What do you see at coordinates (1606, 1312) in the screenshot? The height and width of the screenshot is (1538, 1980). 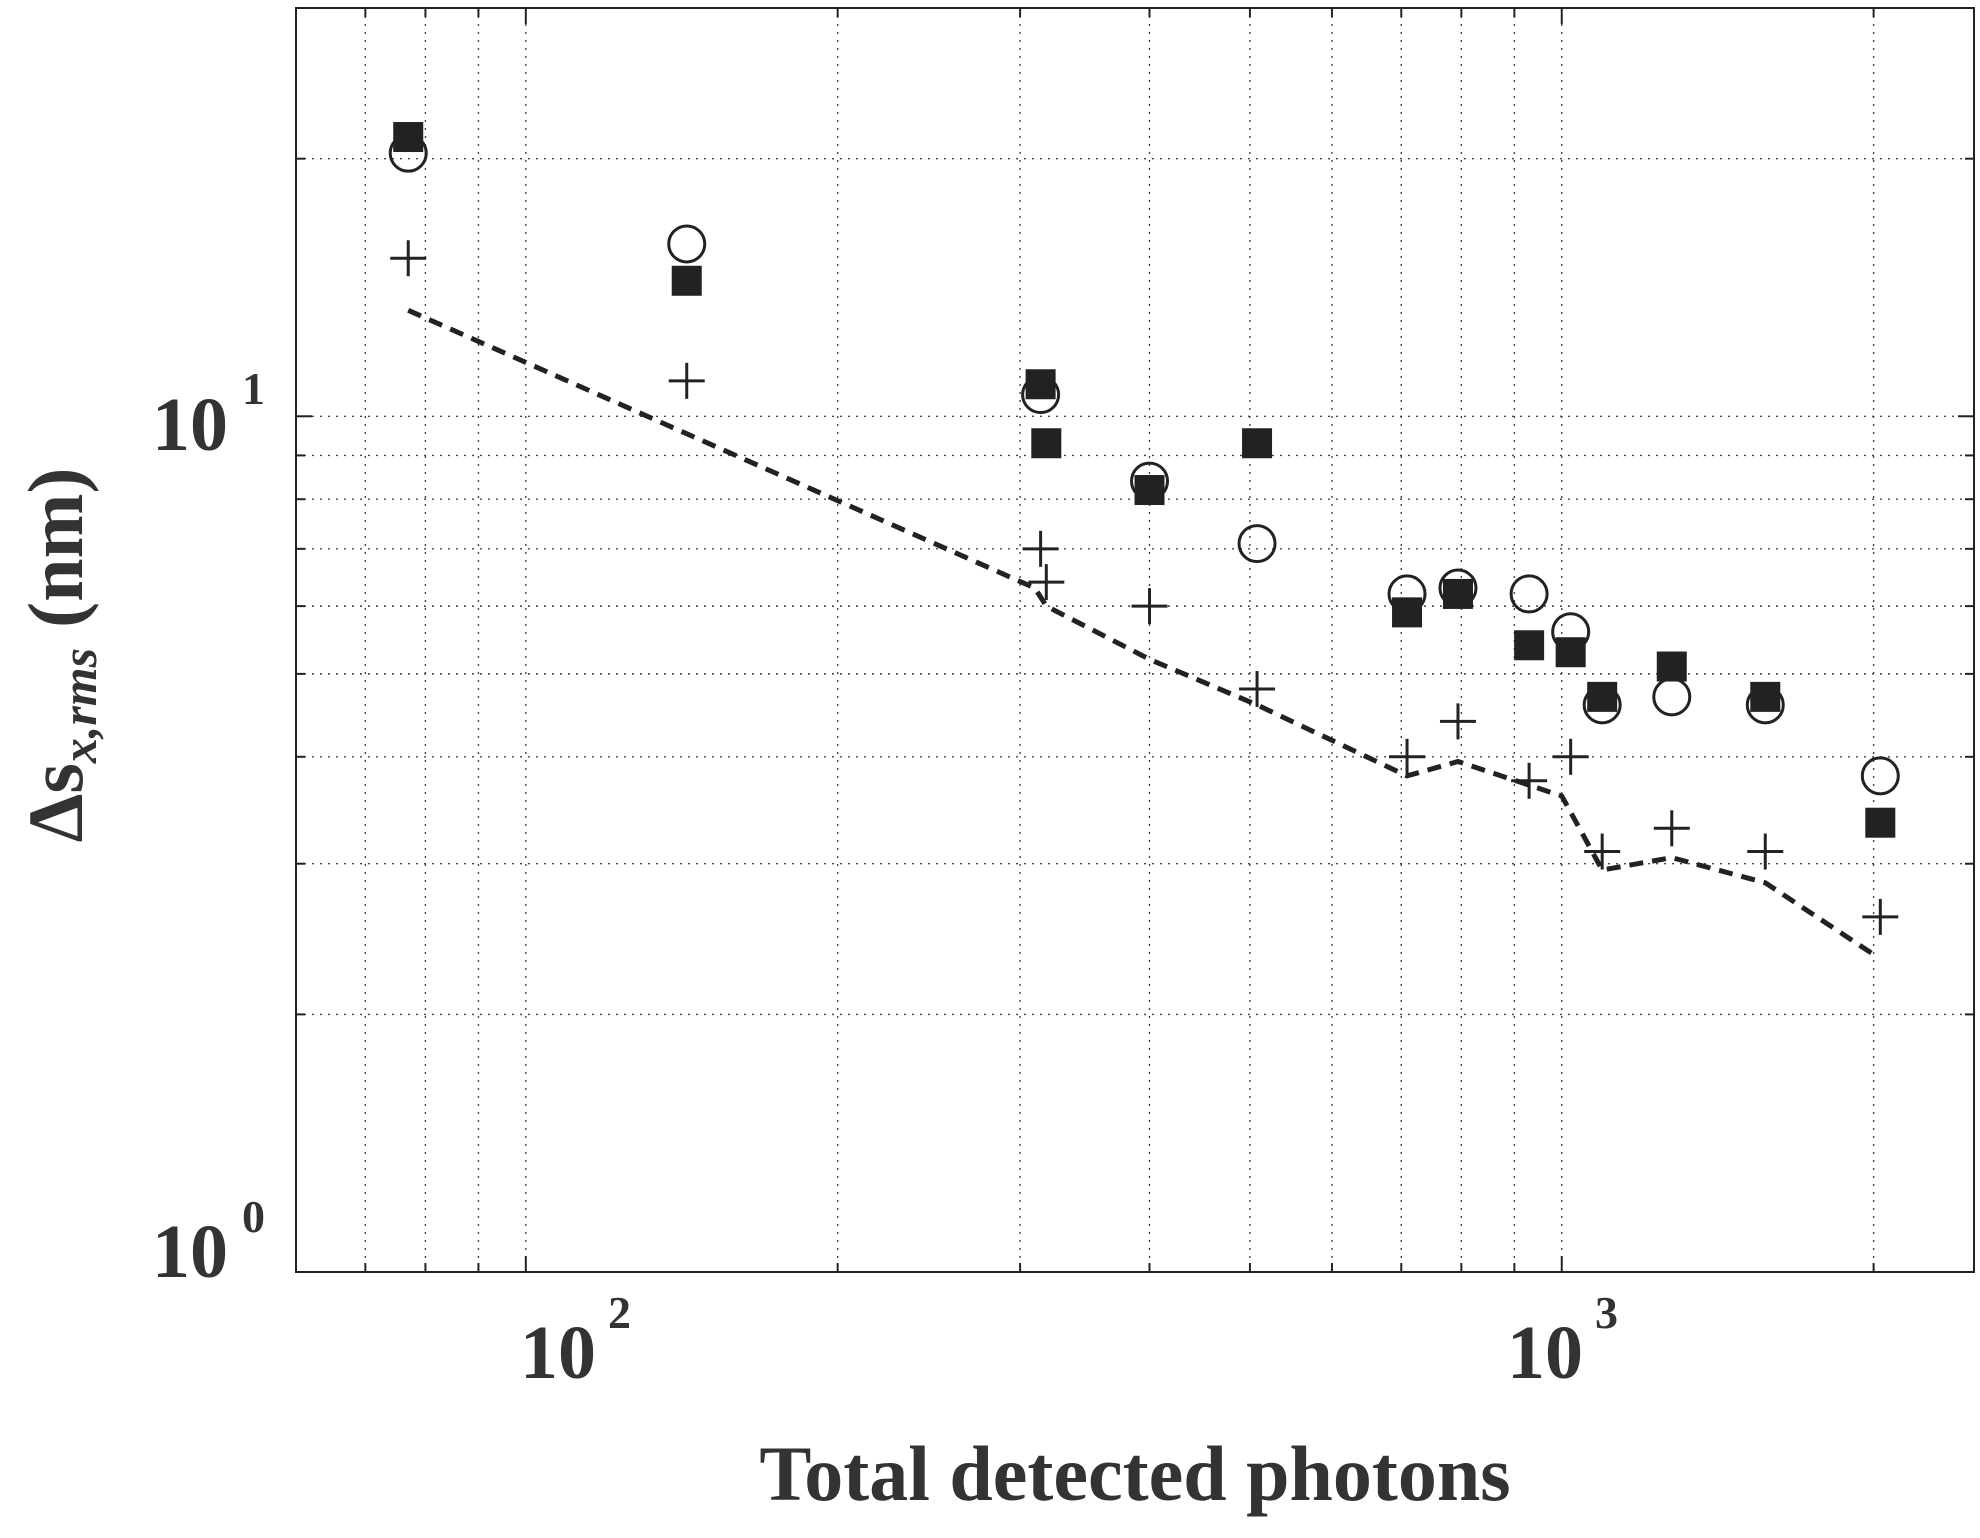 I see `x-tick-exp-1000: 3` at bounding box center [1606, 1312].